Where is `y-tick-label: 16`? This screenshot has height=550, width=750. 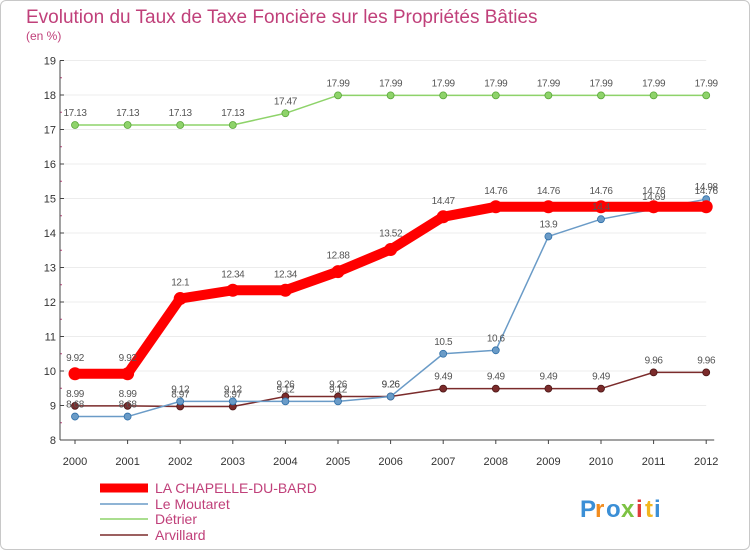
y-tick-label: 16 is located at coordinates (50, 165).